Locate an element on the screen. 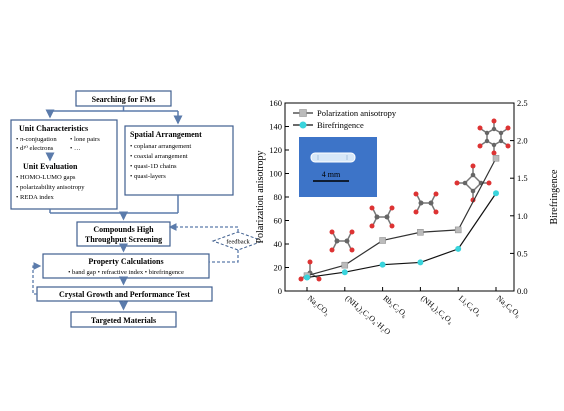 This screenshot has height=411, width=564. legend-label-birefringence: Birefringence is located at coordinates (340, 125).